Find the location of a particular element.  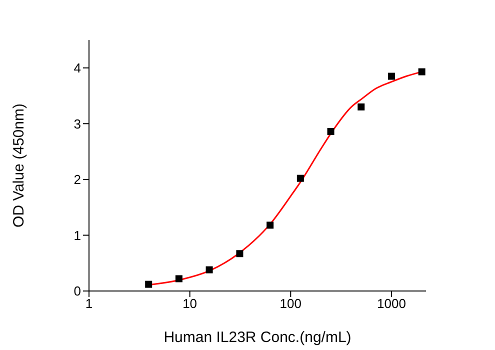

x-tick-label: 1000 is located at coordinates (391, 304).